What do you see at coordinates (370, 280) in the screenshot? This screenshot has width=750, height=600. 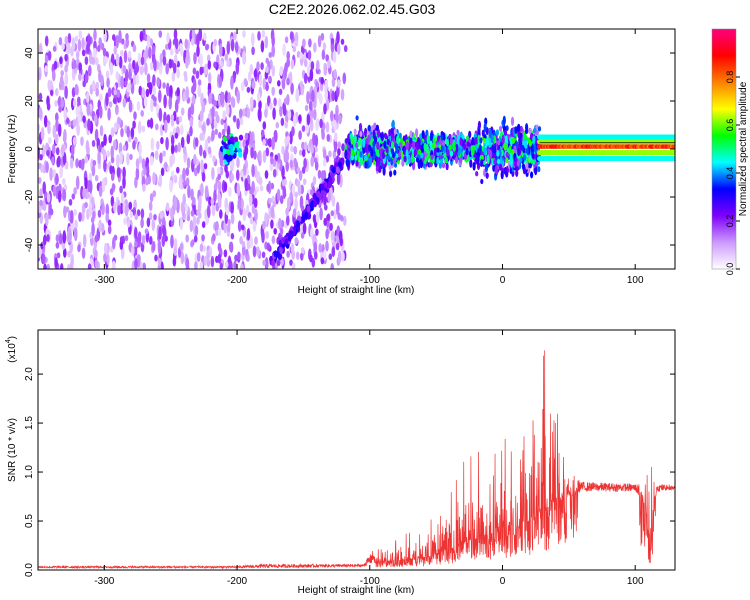 I see `x-tick-label: -100` at bounding box center [370, 280].